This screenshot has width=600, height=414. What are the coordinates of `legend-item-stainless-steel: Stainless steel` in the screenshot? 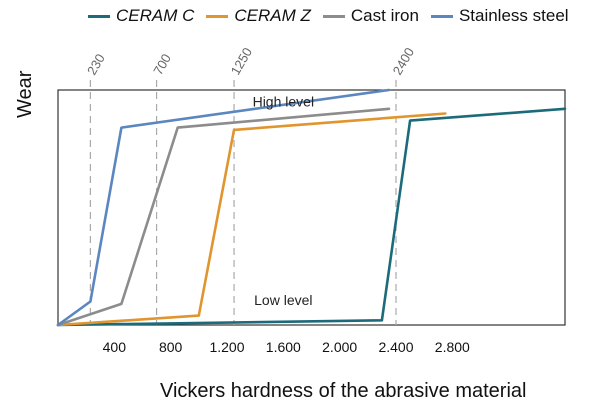 It's located at (499, 16).